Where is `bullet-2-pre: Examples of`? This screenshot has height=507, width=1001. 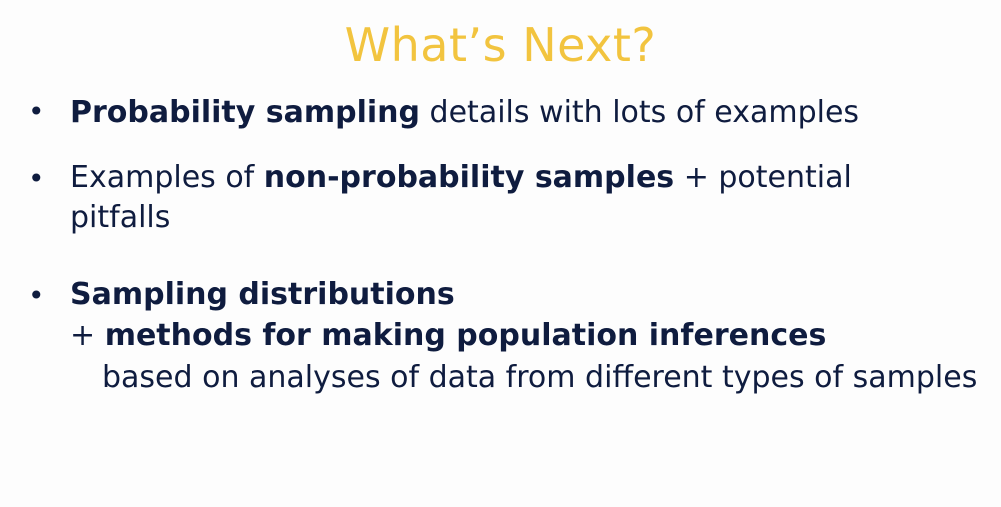 bullet-2-pre: Examples of is located at coordinates (167, 177).